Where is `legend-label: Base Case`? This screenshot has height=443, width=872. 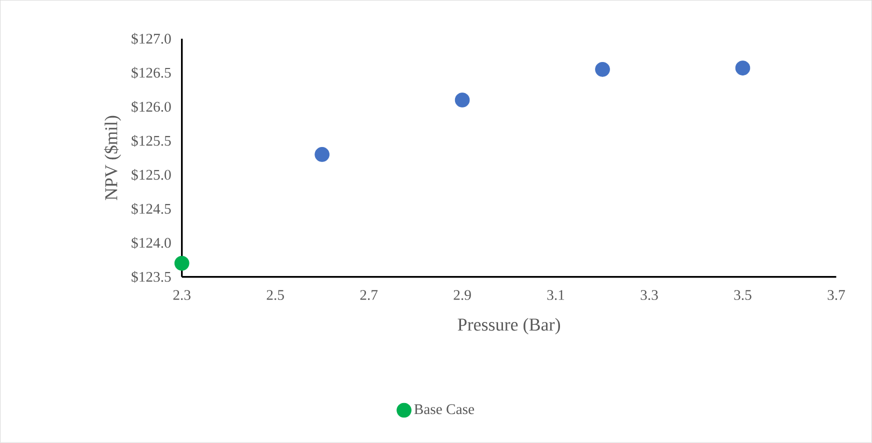
legend-label: Base Case is located at coordinates (444, 409).